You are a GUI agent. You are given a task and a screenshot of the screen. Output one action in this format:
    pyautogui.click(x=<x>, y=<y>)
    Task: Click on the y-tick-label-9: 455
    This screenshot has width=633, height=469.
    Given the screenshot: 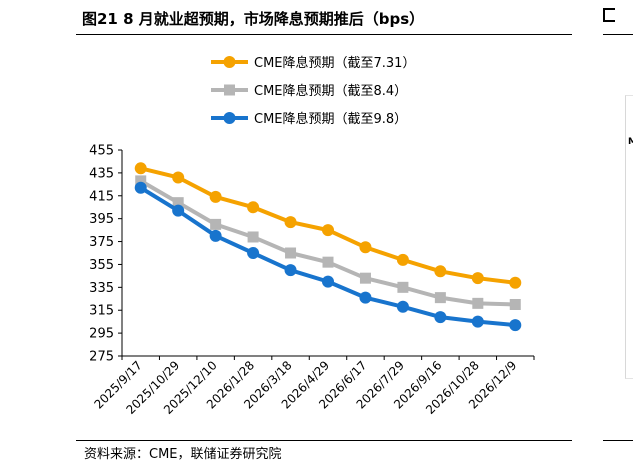 What is the action you would take?
    pyautogui.click(x=101, y=151)
    